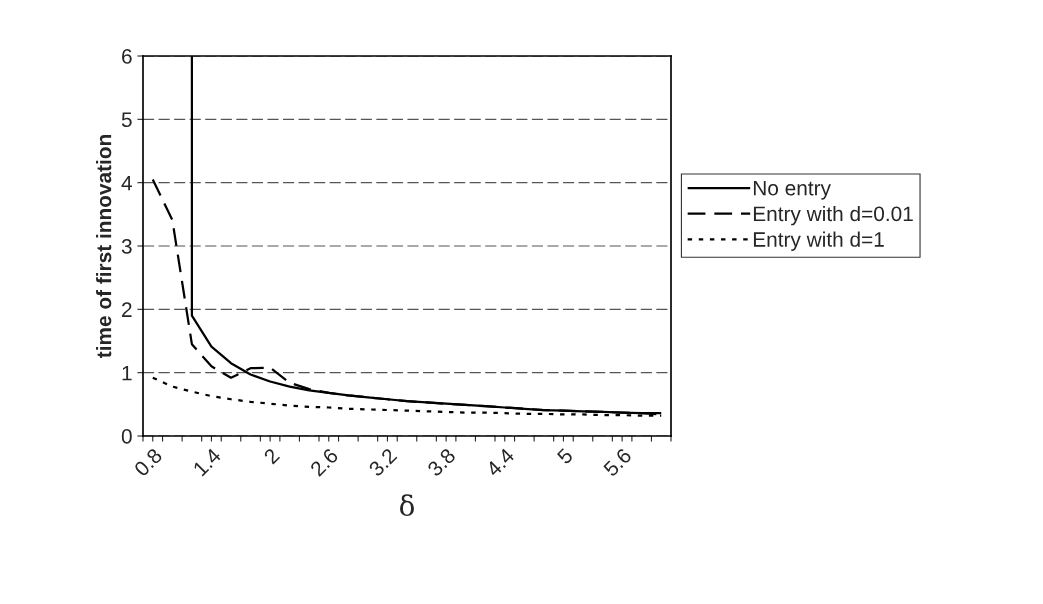  What do you see at coordinates (500, 462) in the screenshot?
I see `x-tick-label: 4.4` at bounding box center [500, 462].